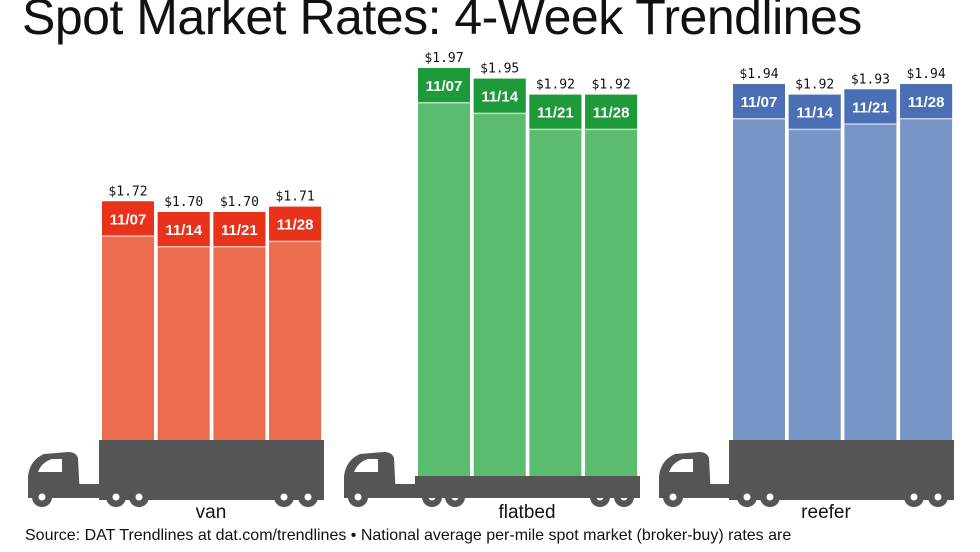 This screenshot has height=552, width=980. What do you see at coordinates (826, 512) in the screenshot?
I see `category-label-reefer: reefer` at bounding box center [826, 512].